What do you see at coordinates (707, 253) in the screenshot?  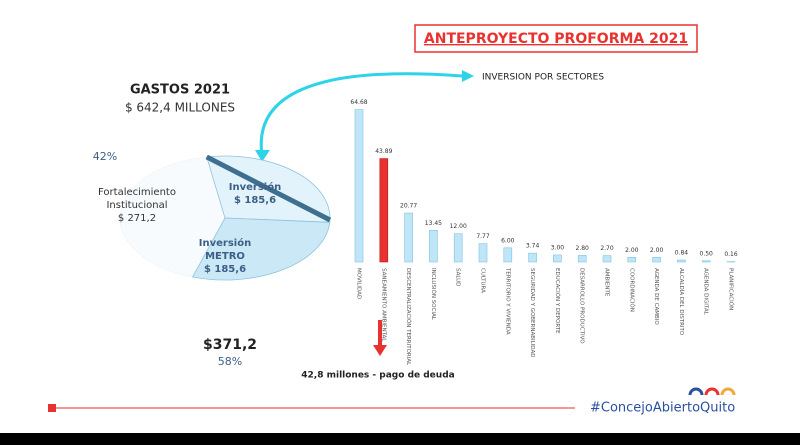 I see `value-label: 0.50` at bounding box center [707, 253].